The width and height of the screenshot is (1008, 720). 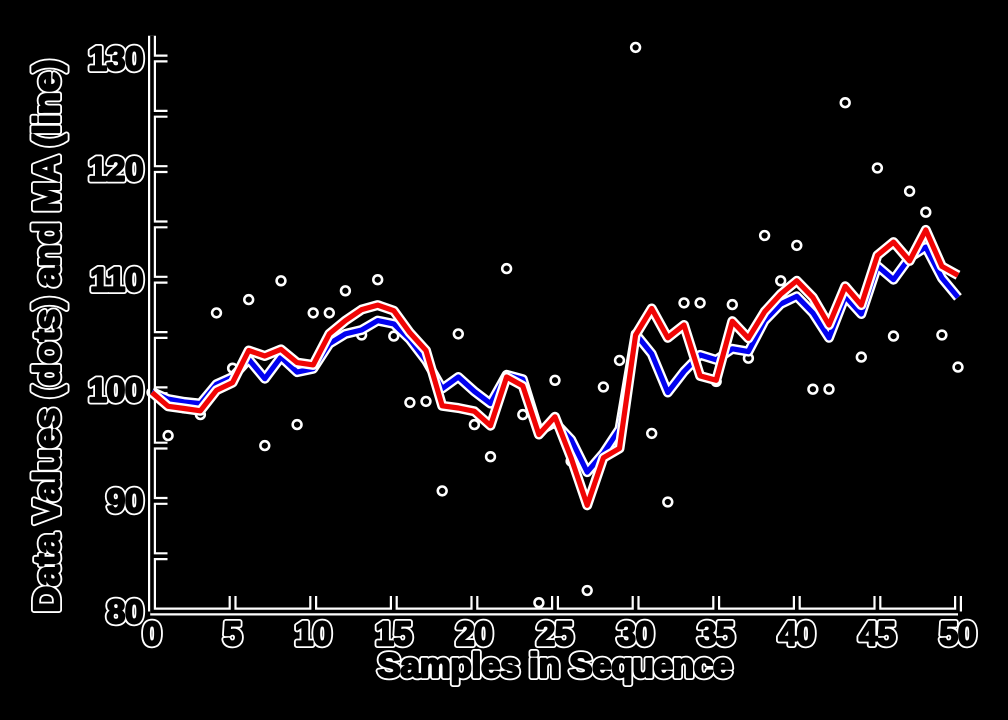 I want to click on svg-text: 45, so click(x=877, y=633).